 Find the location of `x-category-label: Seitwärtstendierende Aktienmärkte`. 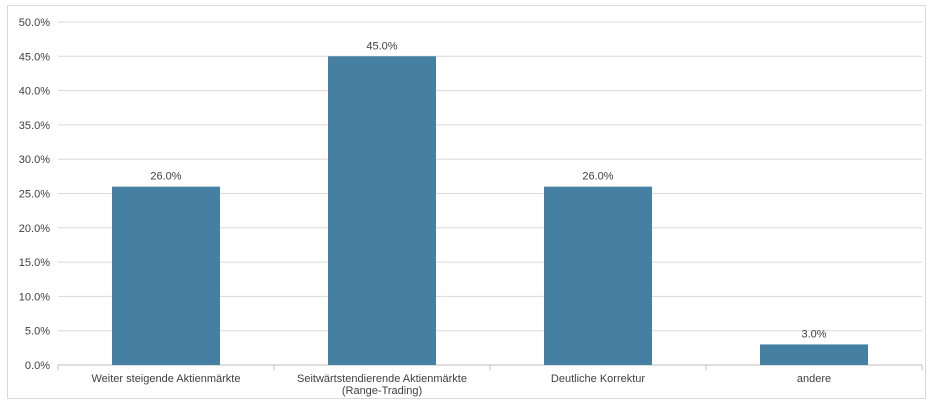

x-category-label: Seitwärtstendierende Aktienmärkte is located at coordinates (382, 379).